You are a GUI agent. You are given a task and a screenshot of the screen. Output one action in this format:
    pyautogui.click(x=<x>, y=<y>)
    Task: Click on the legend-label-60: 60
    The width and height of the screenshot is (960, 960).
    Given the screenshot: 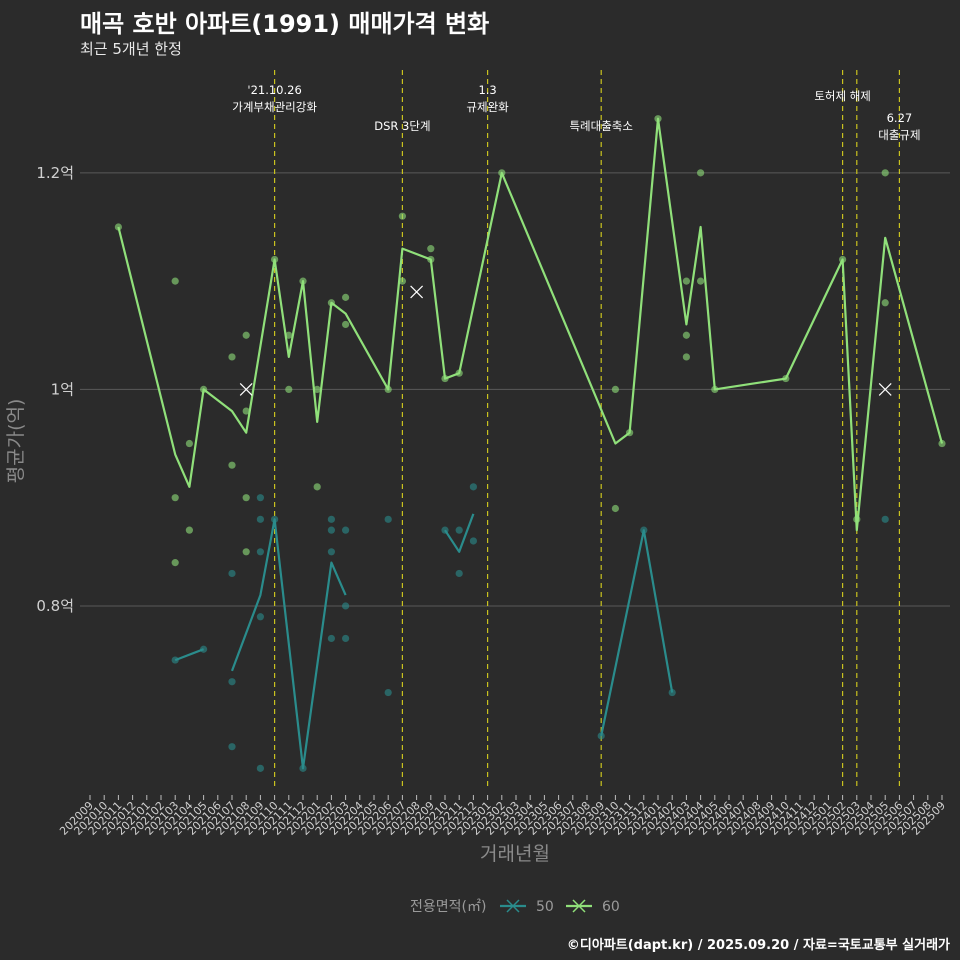 What is the action you would take?
    pyautogui.click(x=611, y=907)
    